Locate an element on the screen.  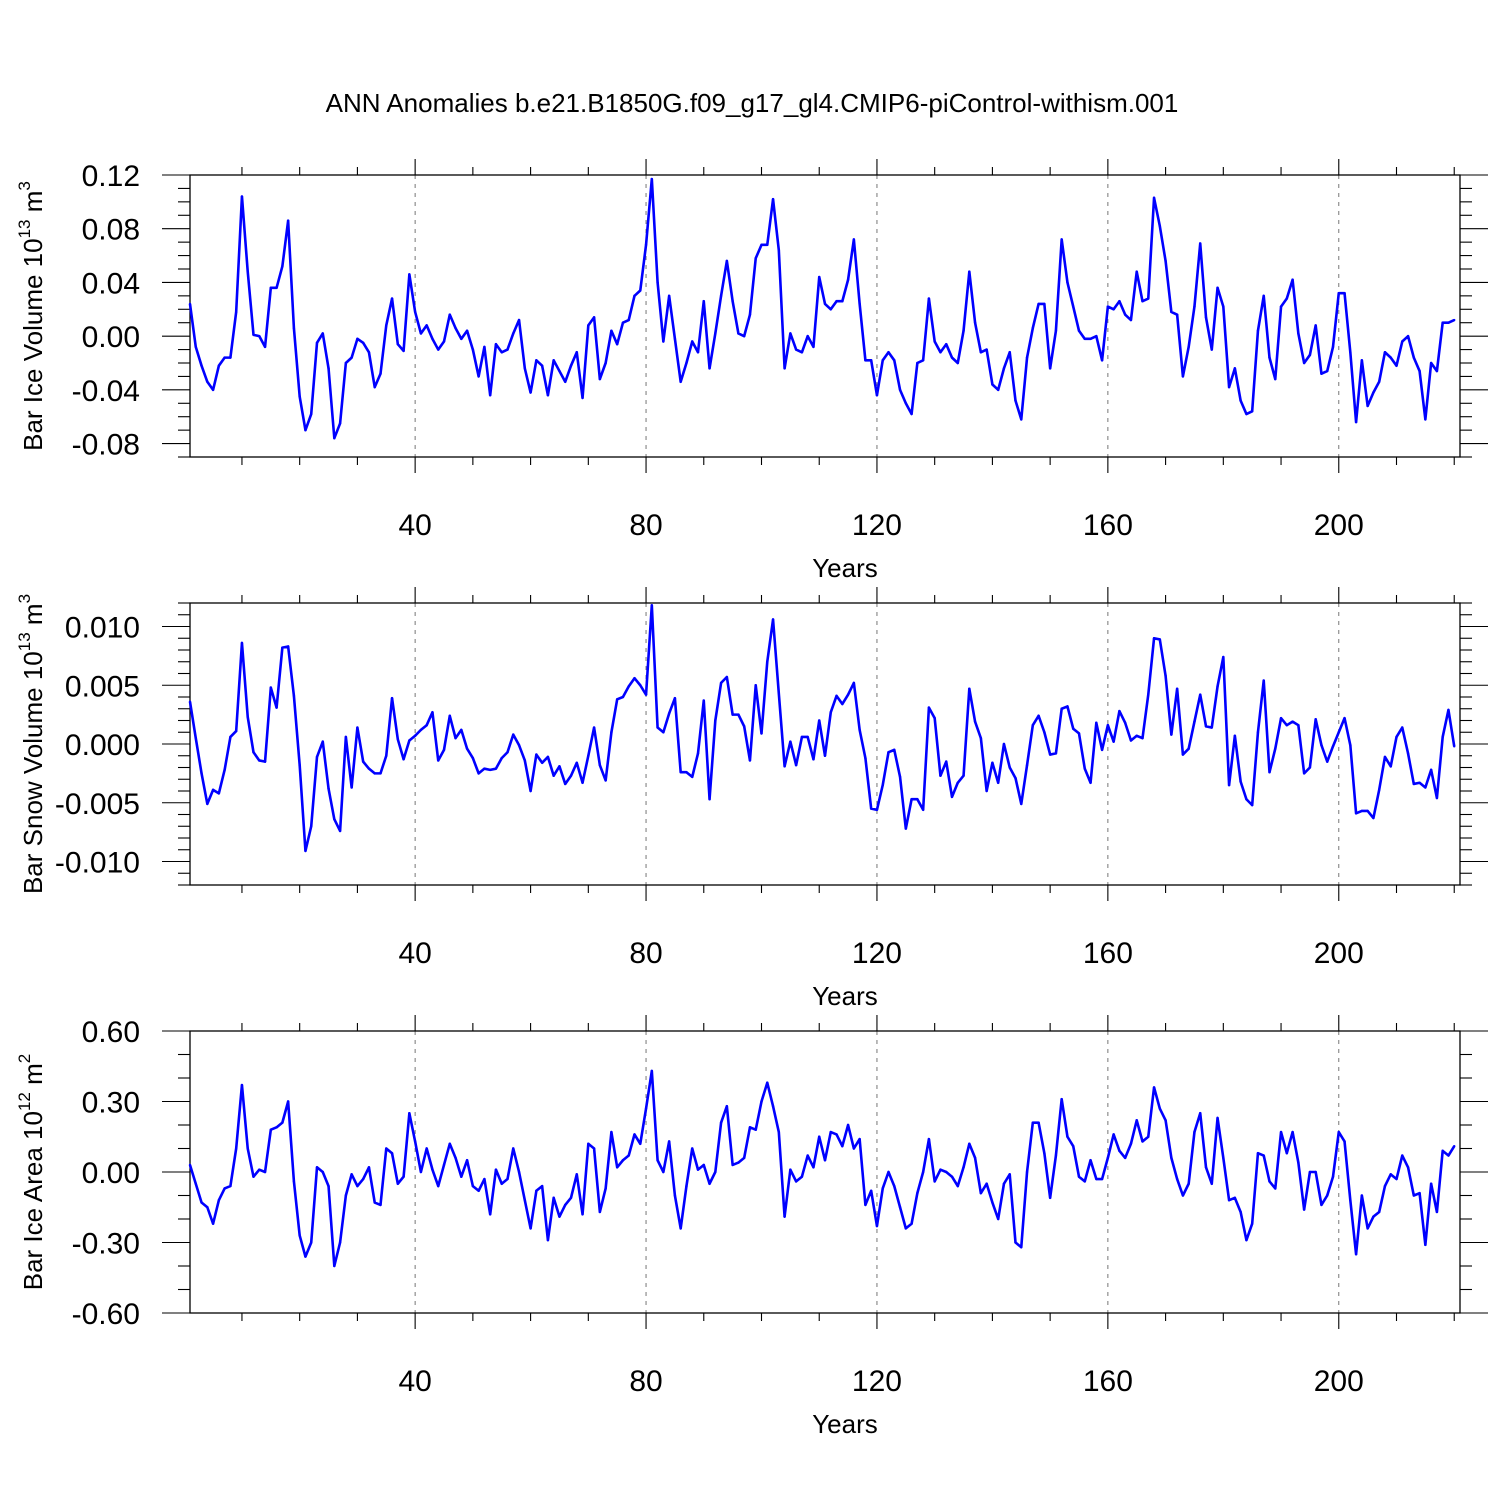
y-tick-label: 0.30 is located at coordinates (111, 1103).